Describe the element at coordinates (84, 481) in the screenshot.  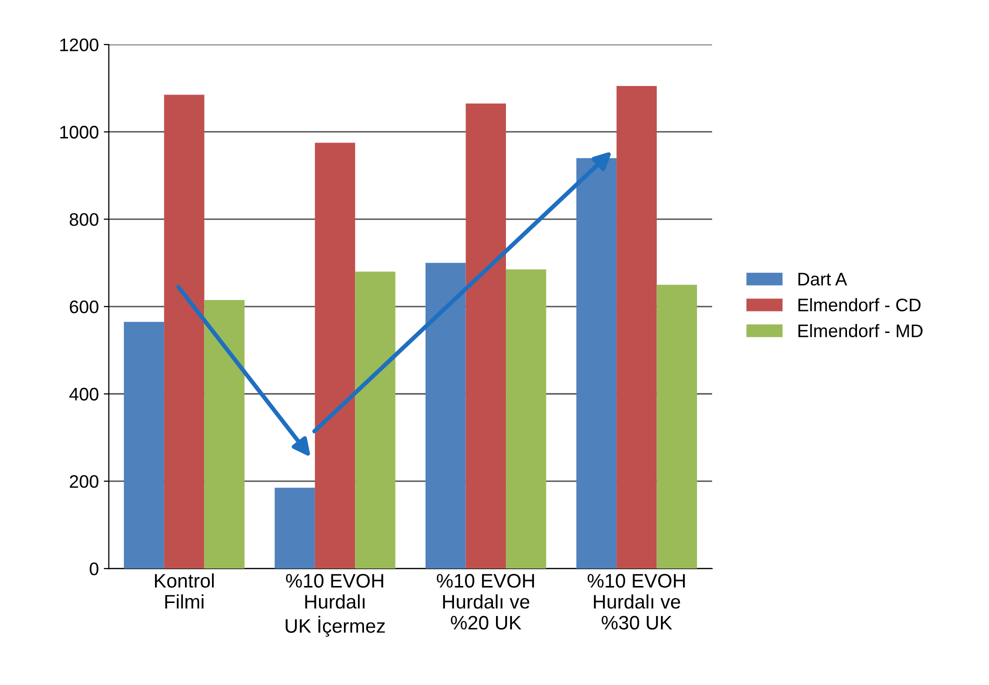
I see `y-tick-label: 200` at that location.